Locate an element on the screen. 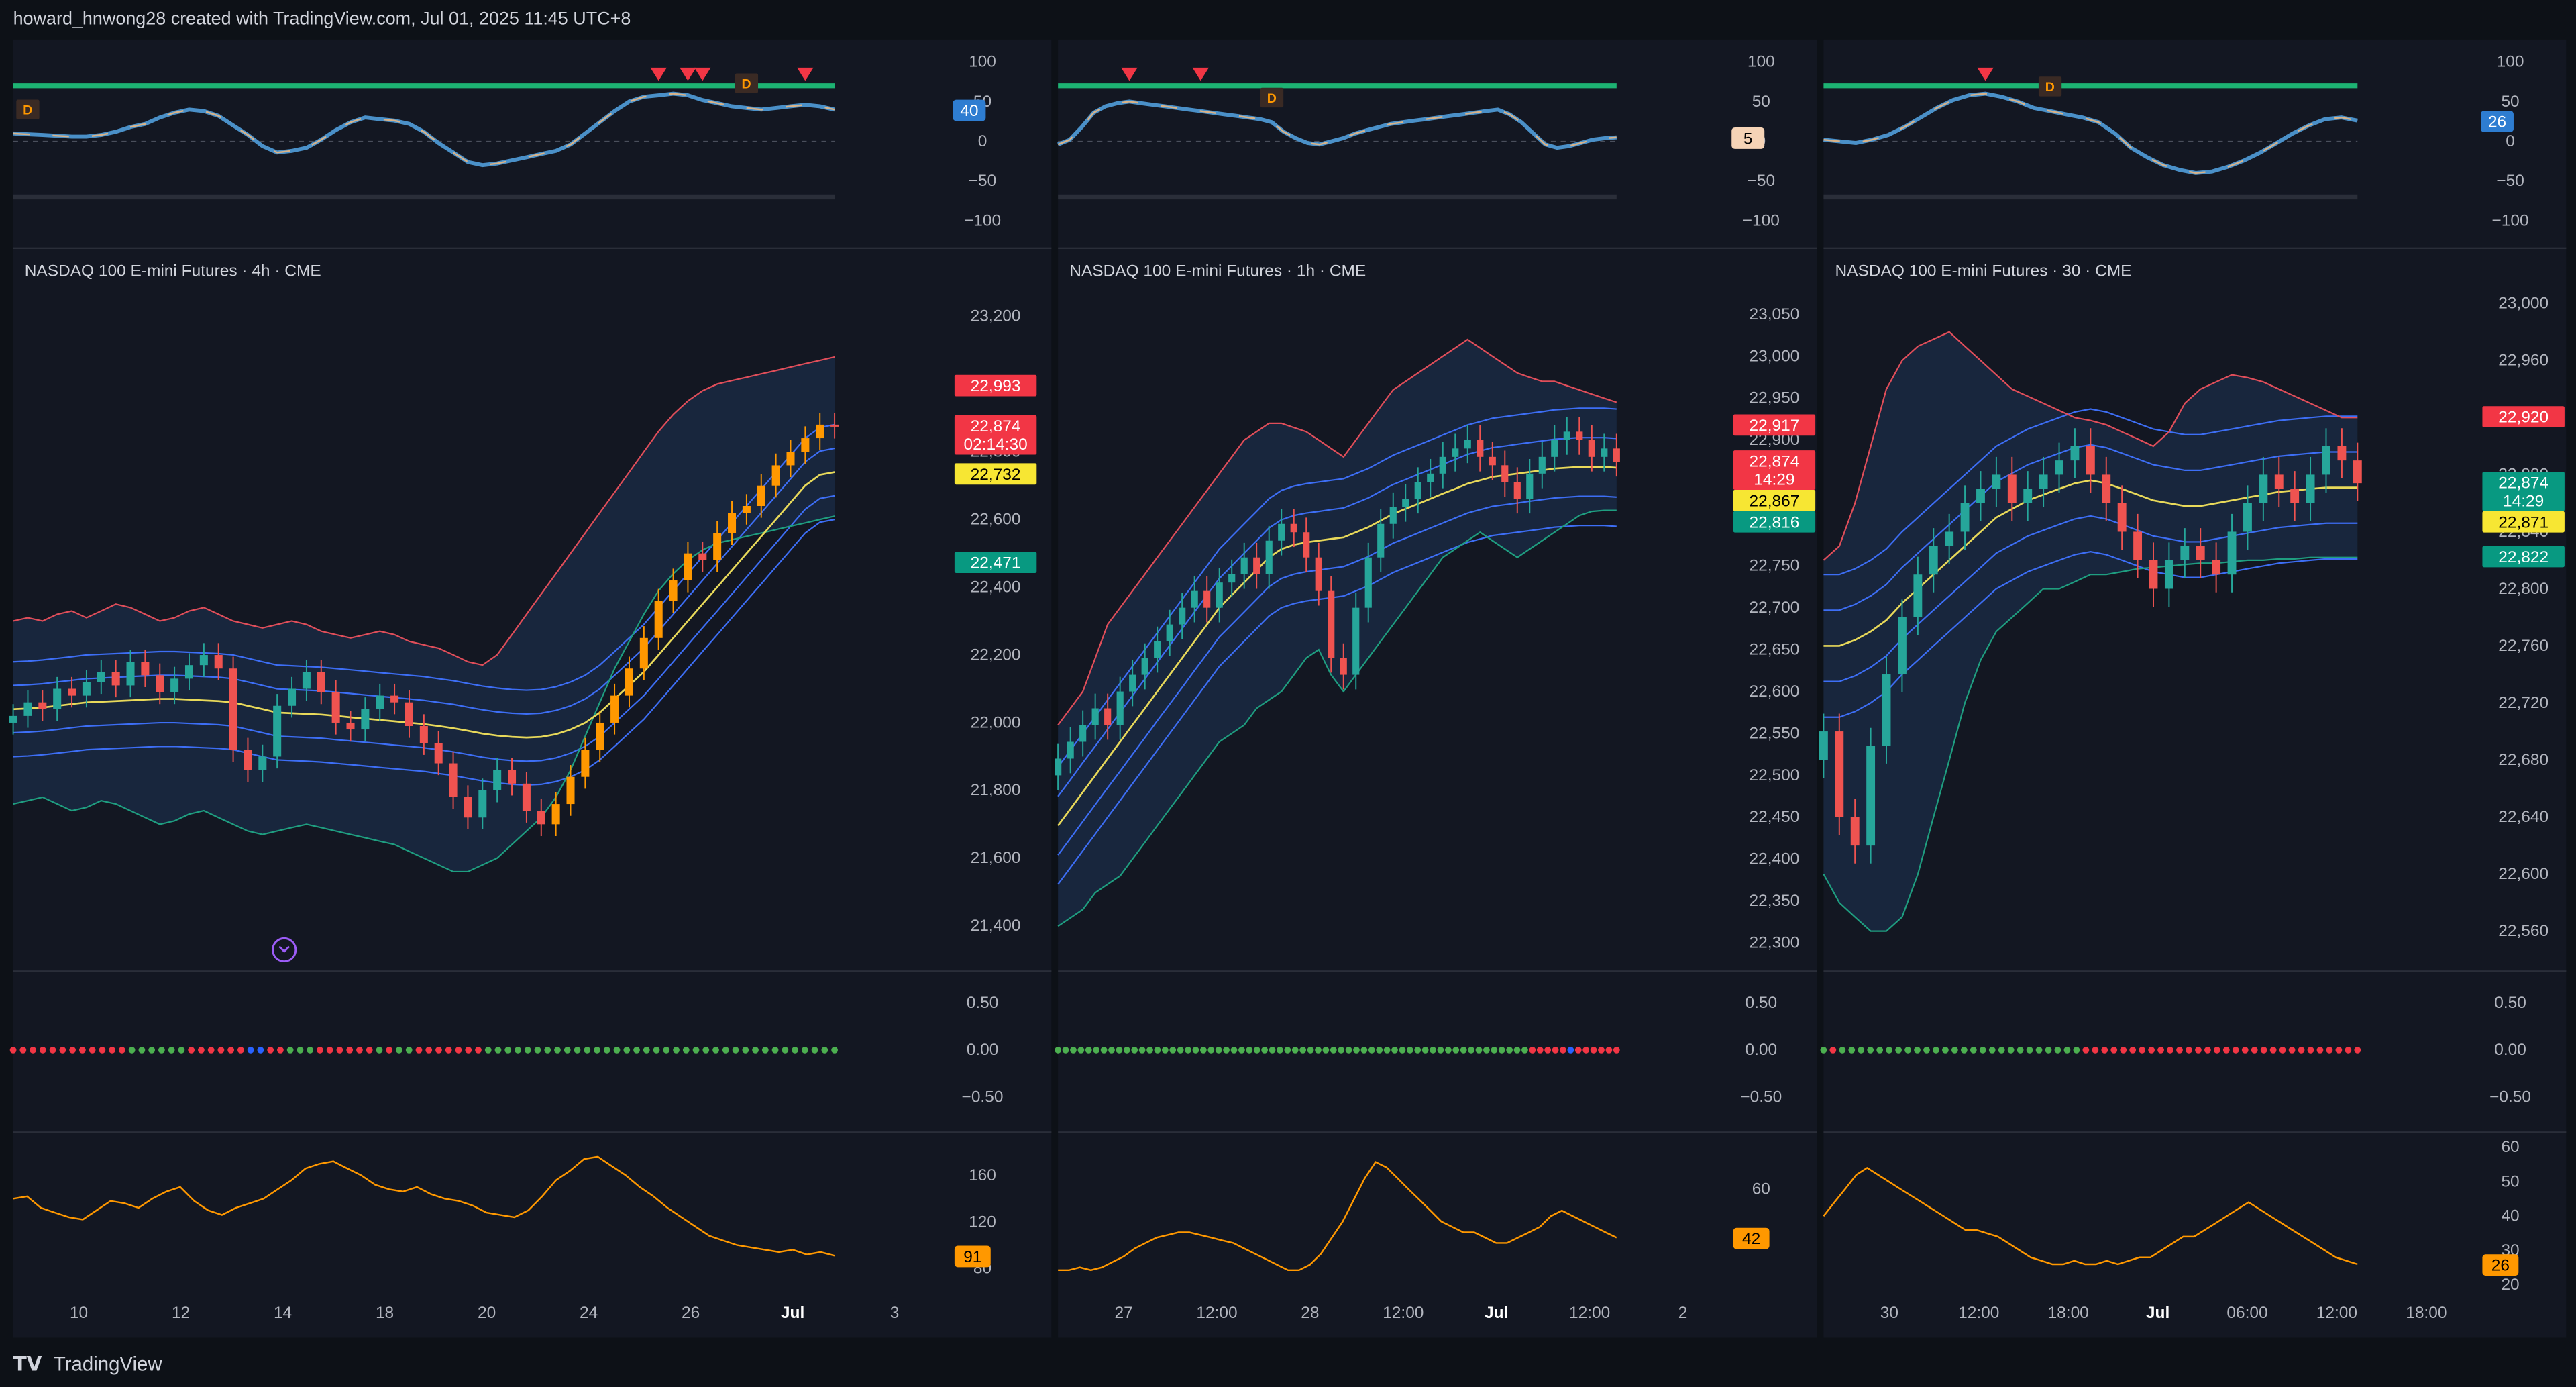 This screenshot has height=1387, width=2576. x-tick-label: 12:00 is located at coordinates (1403, 1313).